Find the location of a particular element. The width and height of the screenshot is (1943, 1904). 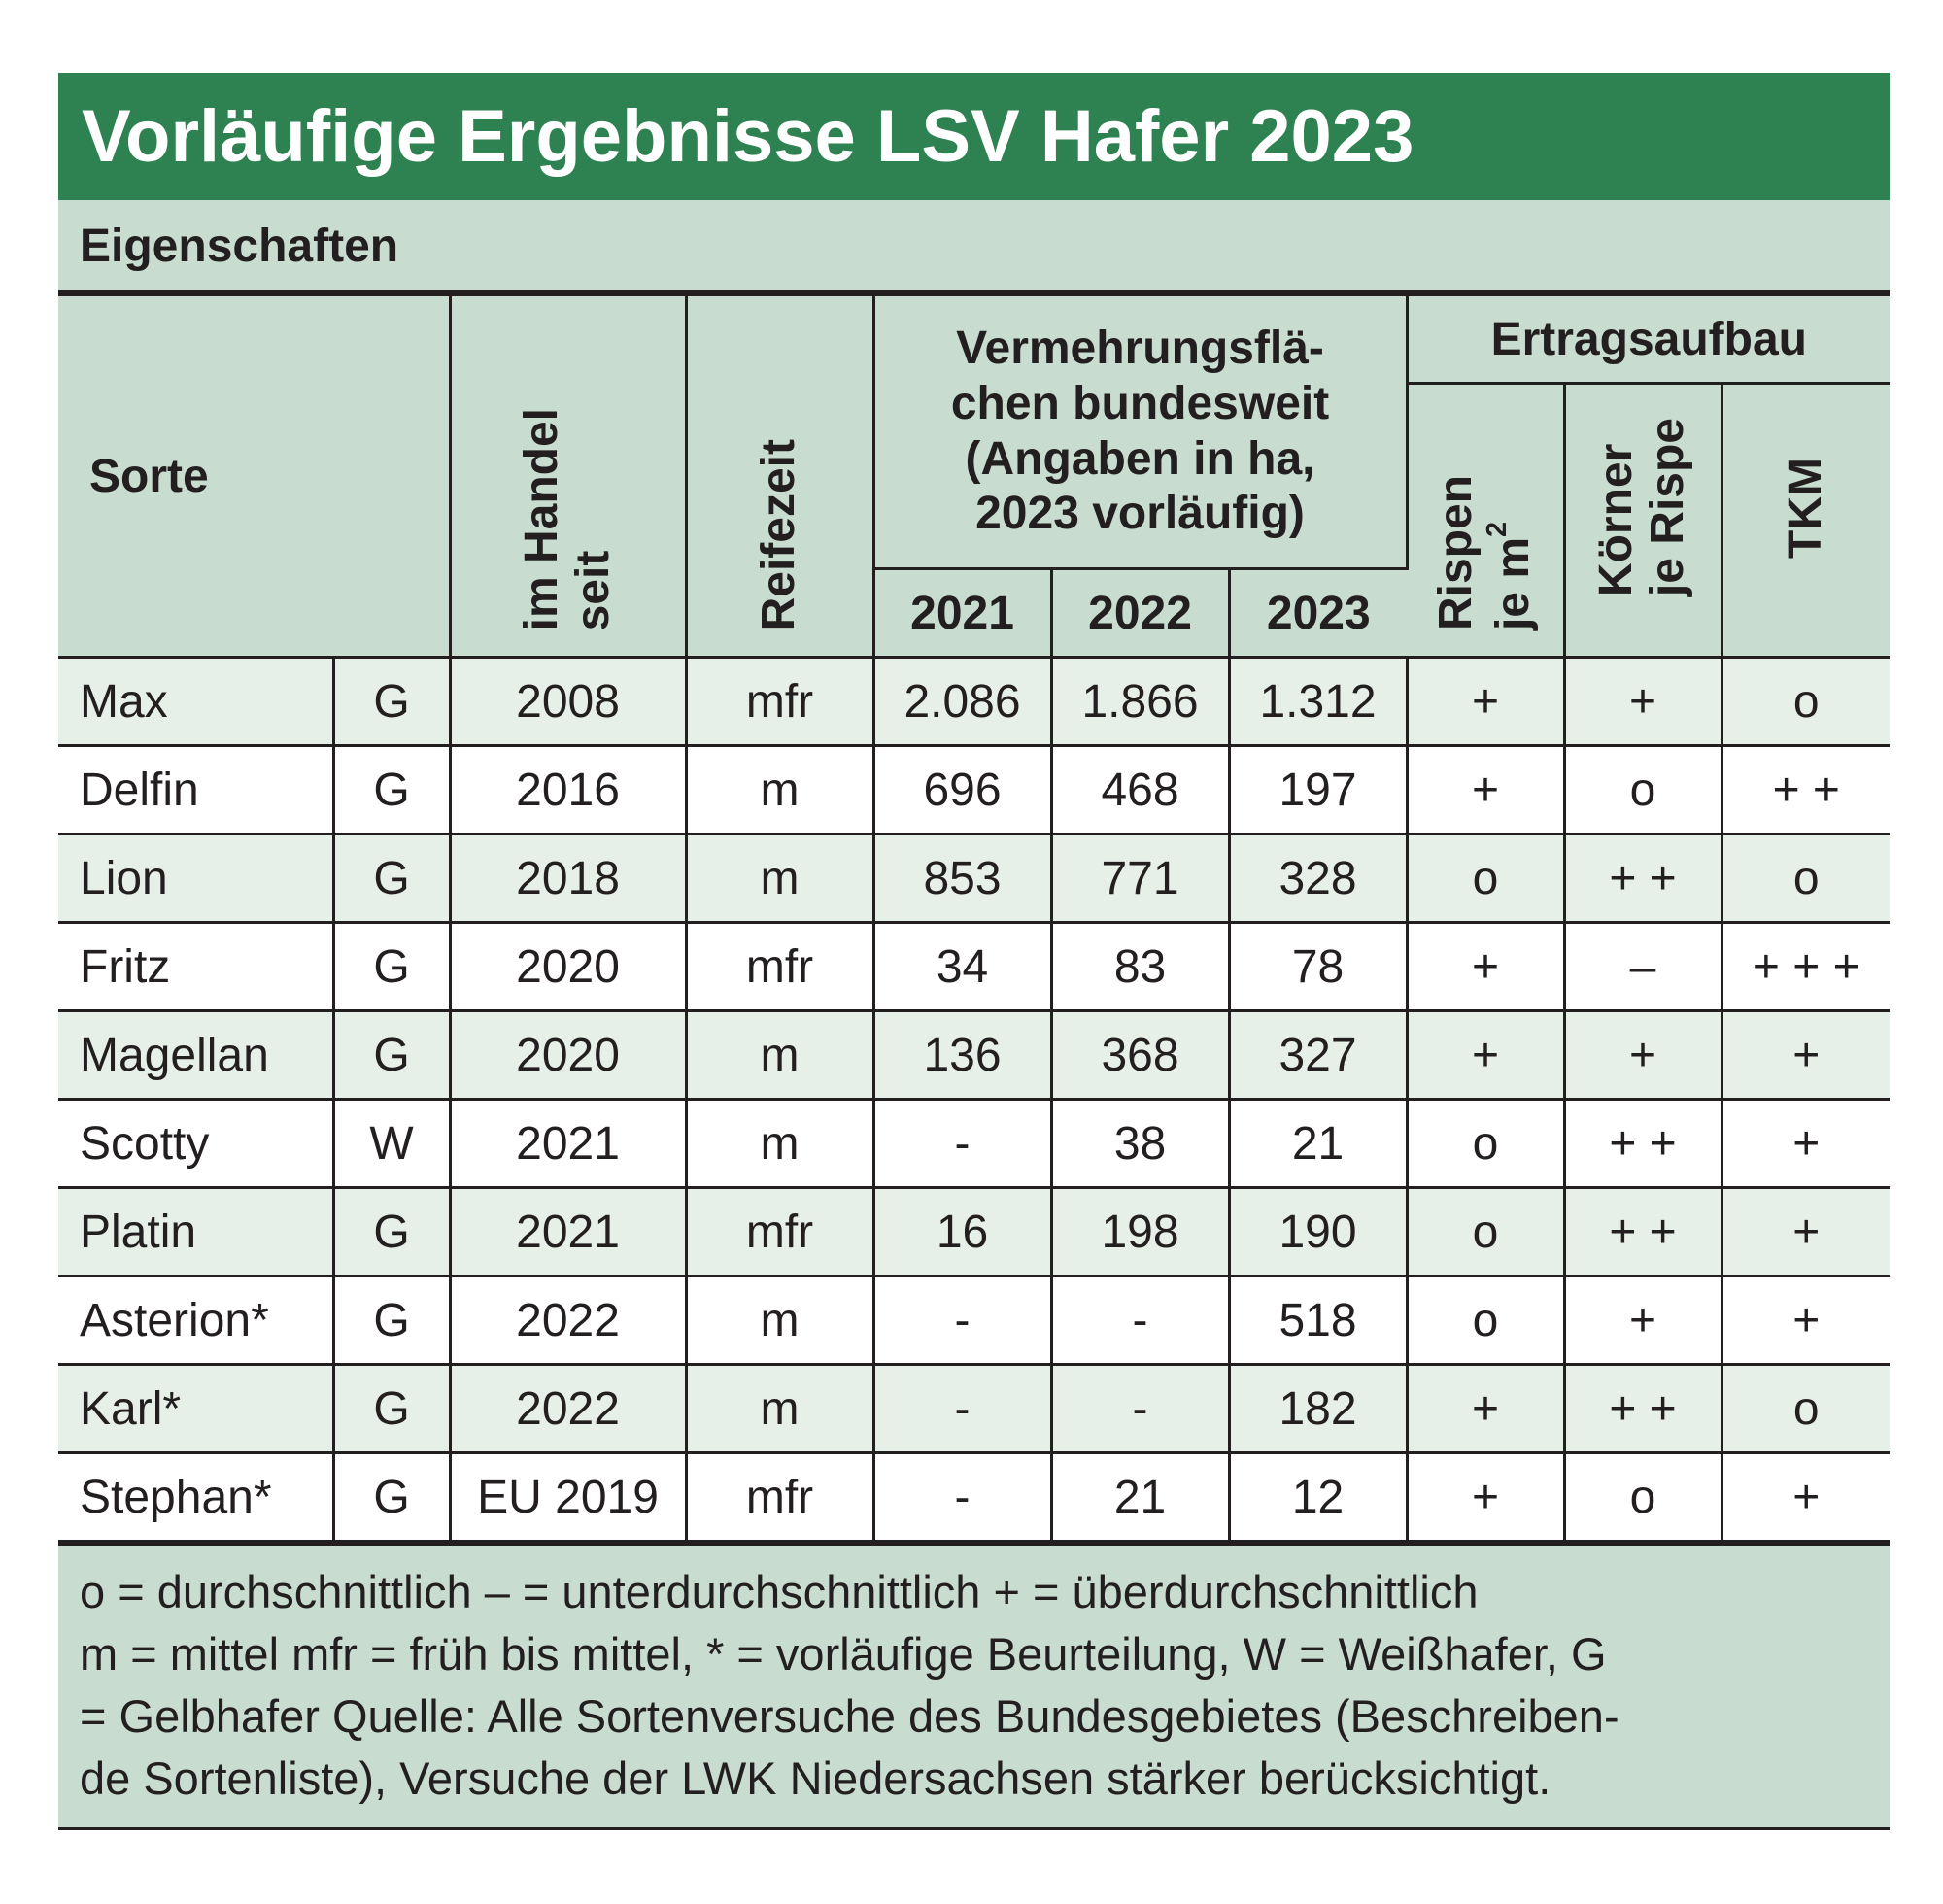

cell-rispen: o is located at coordinates (1485, 1231).